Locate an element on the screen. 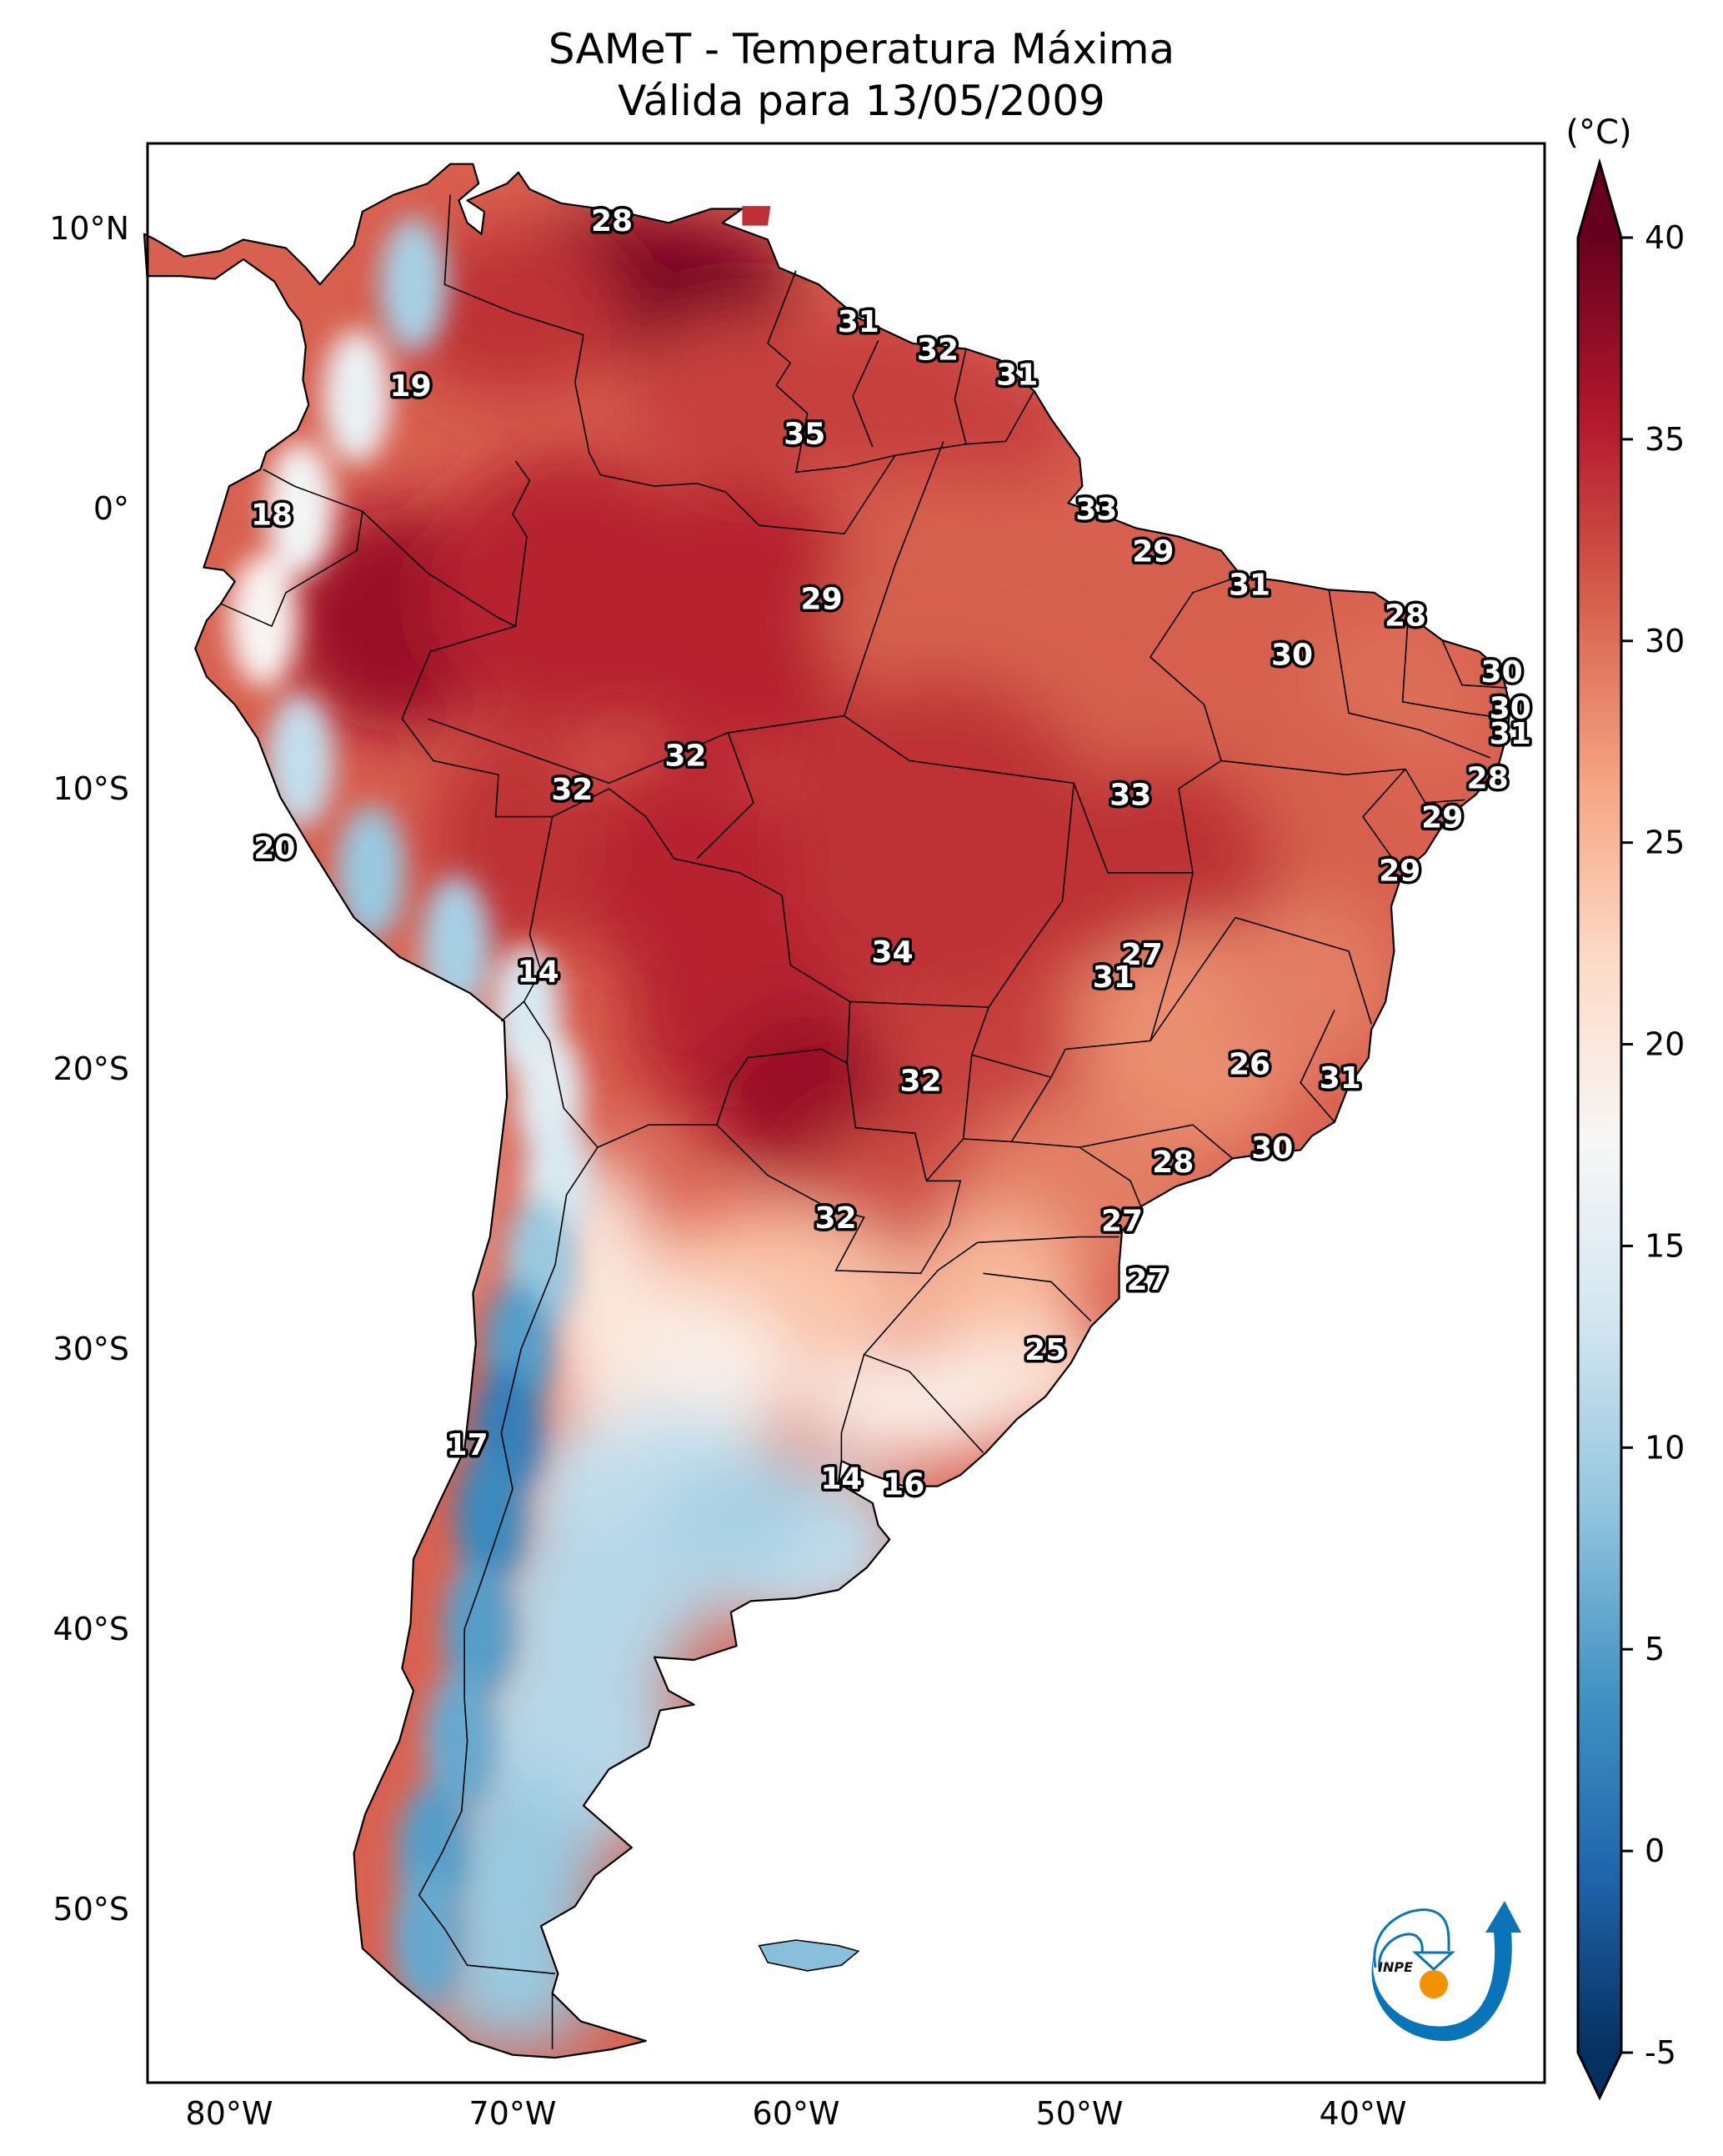 This screenshot has height=2156, width=1723. temperature-value-label: 26 is located at coordinates (1249, 1064).